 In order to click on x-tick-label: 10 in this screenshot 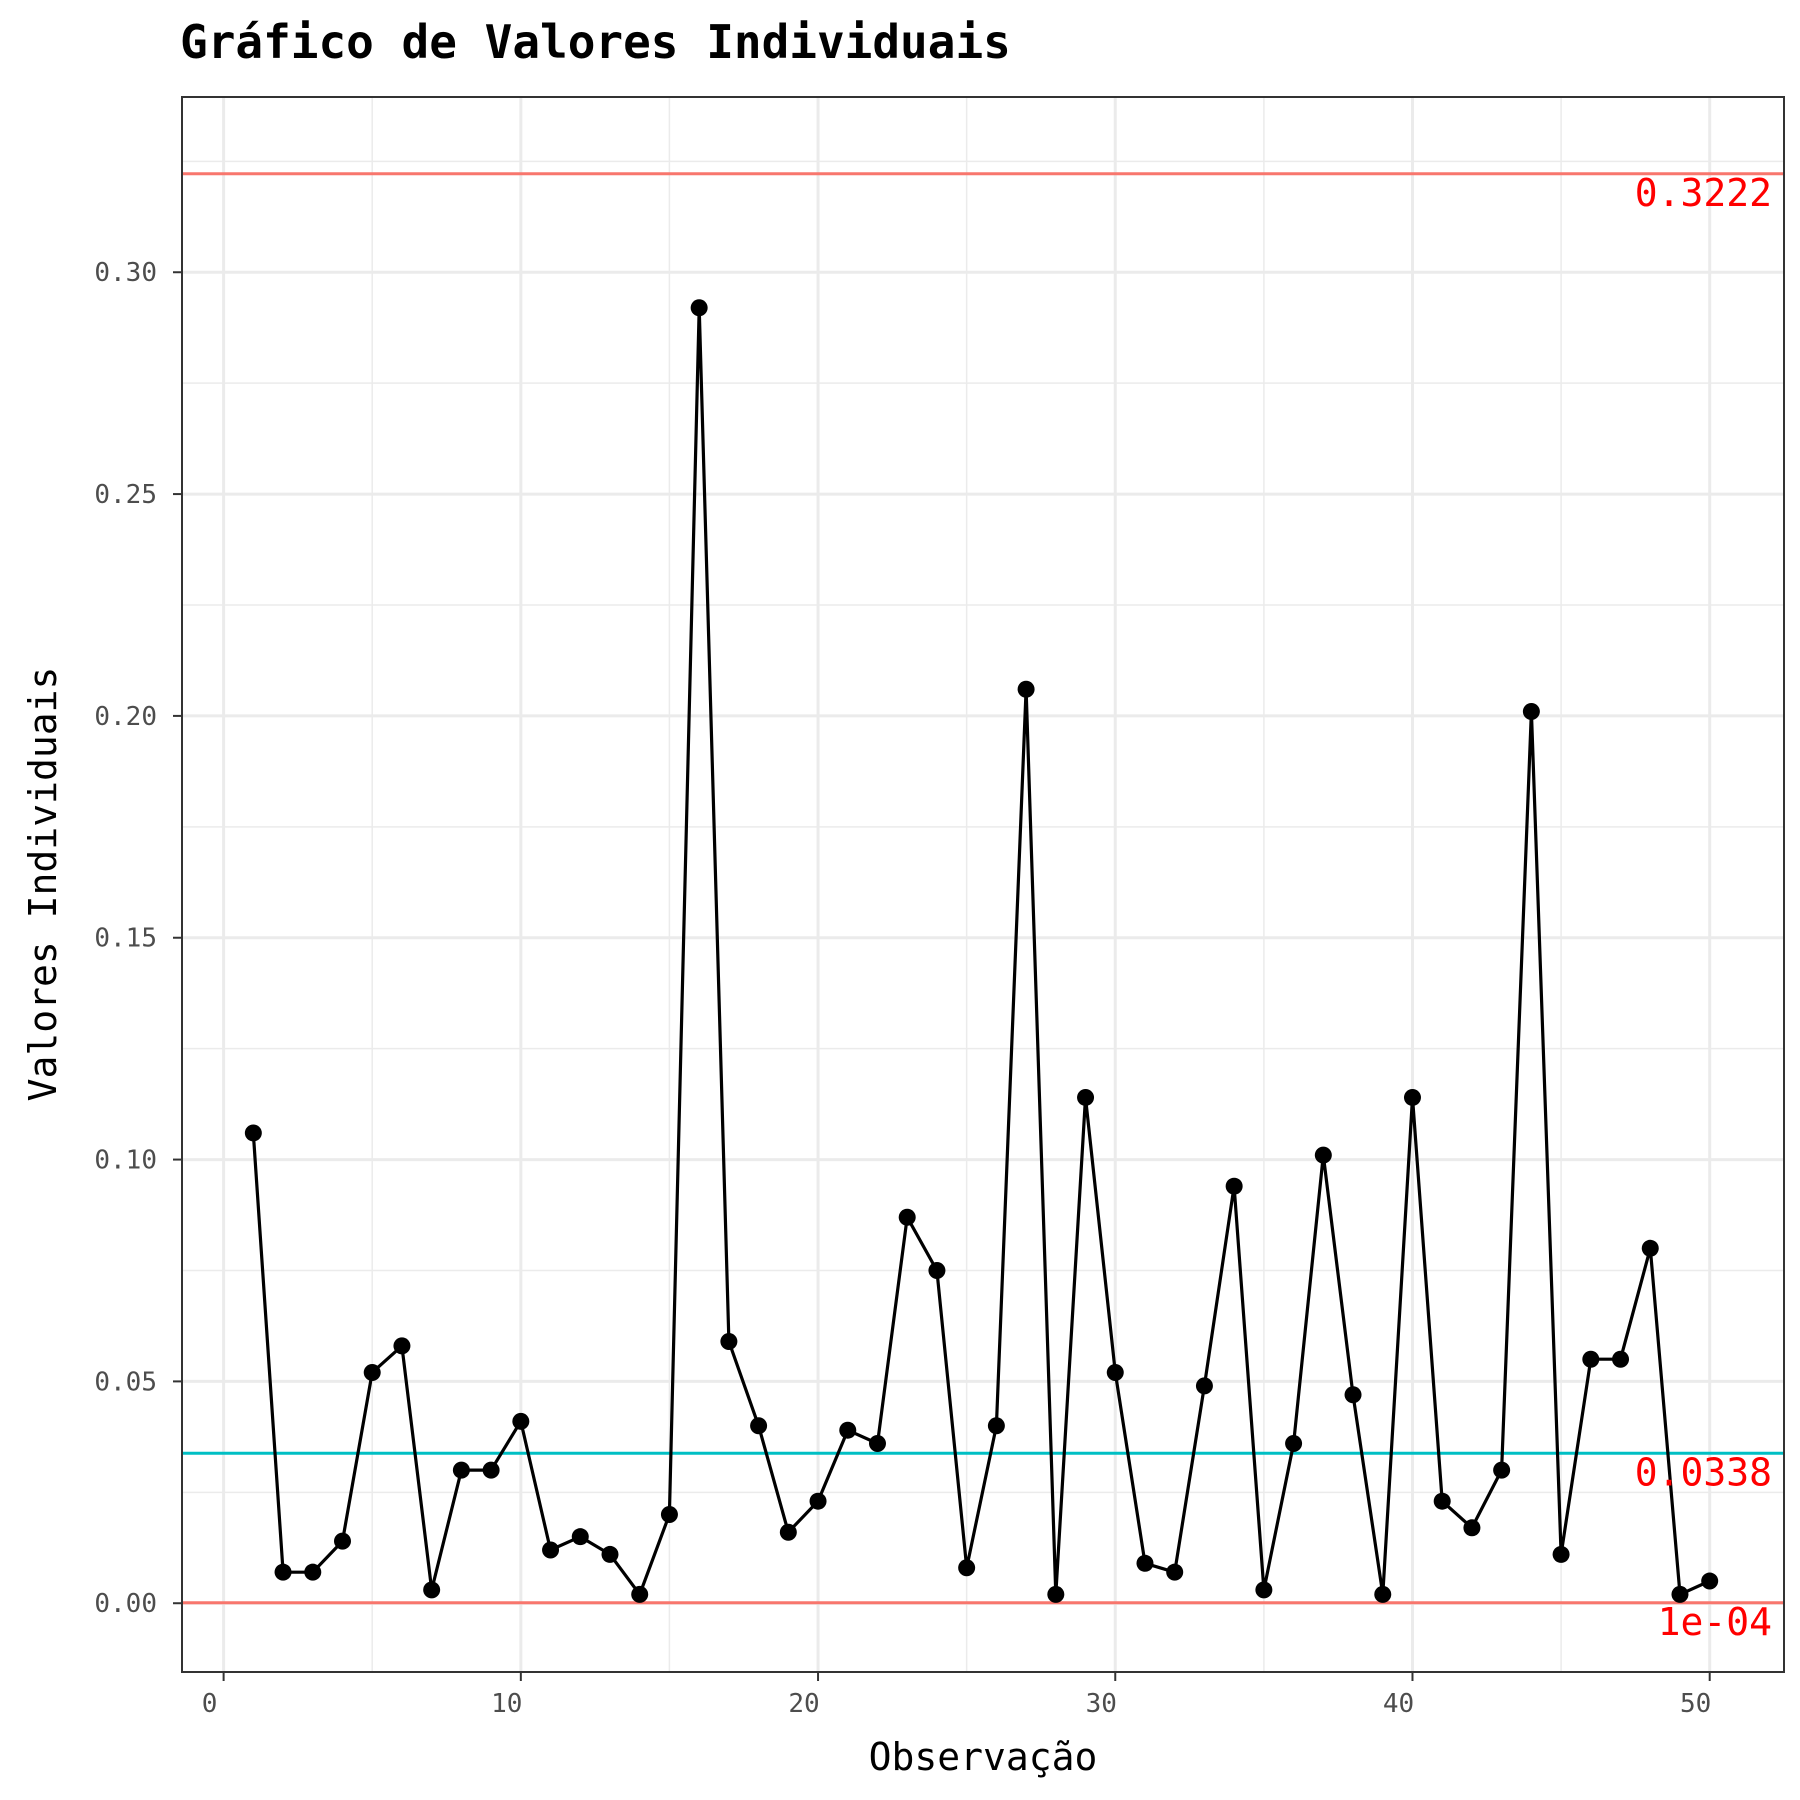, I will do `click(506, 1704)`.